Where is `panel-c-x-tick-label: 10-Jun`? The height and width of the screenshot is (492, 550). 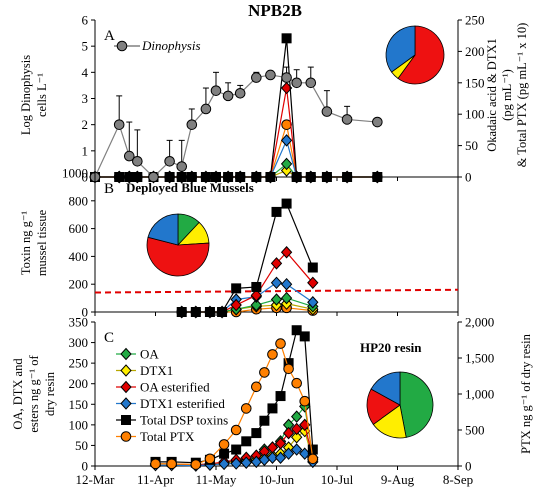 panel-c-x-tick-label: 10-Jun is located at coordinates (277, 479).